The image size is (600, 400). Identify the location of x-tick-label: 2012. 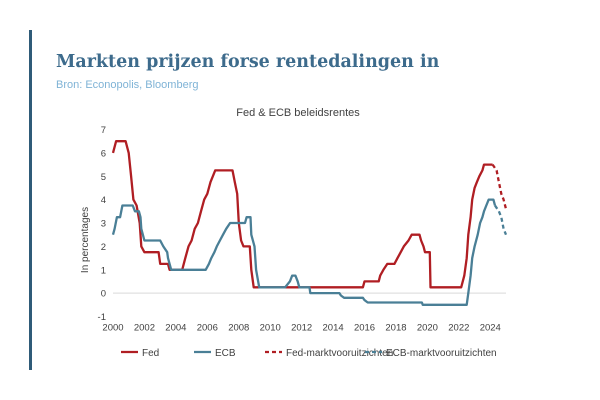
(301, 328).